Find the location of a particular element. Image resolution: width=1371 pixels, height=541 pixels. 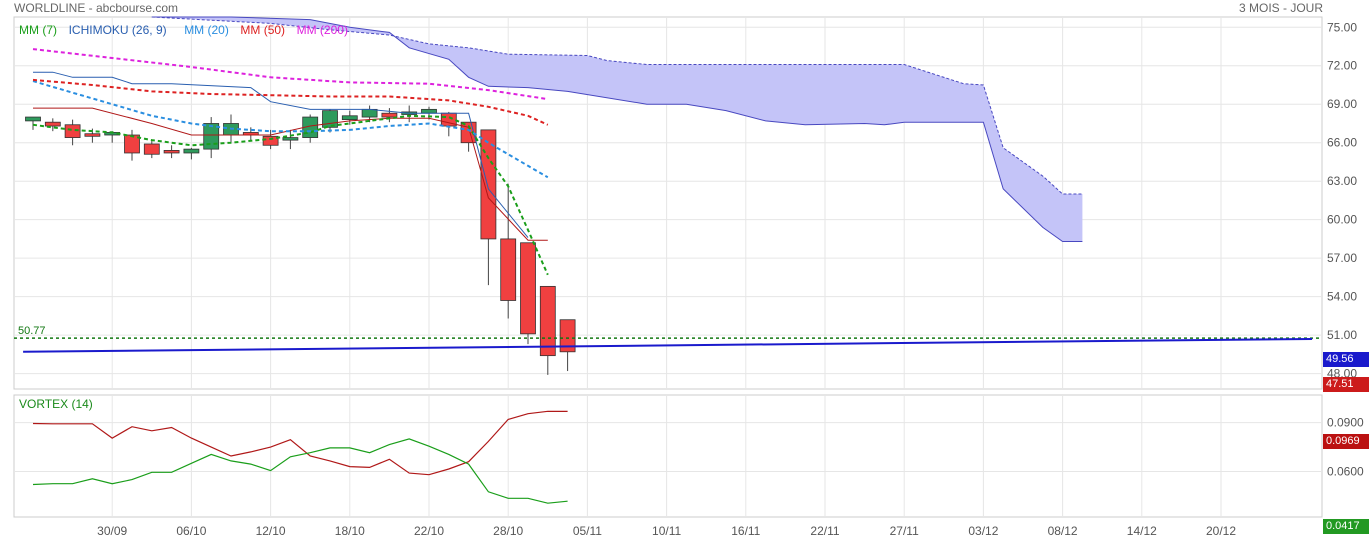

ichimoku-kijun-line is located at coordinates (281, 154).